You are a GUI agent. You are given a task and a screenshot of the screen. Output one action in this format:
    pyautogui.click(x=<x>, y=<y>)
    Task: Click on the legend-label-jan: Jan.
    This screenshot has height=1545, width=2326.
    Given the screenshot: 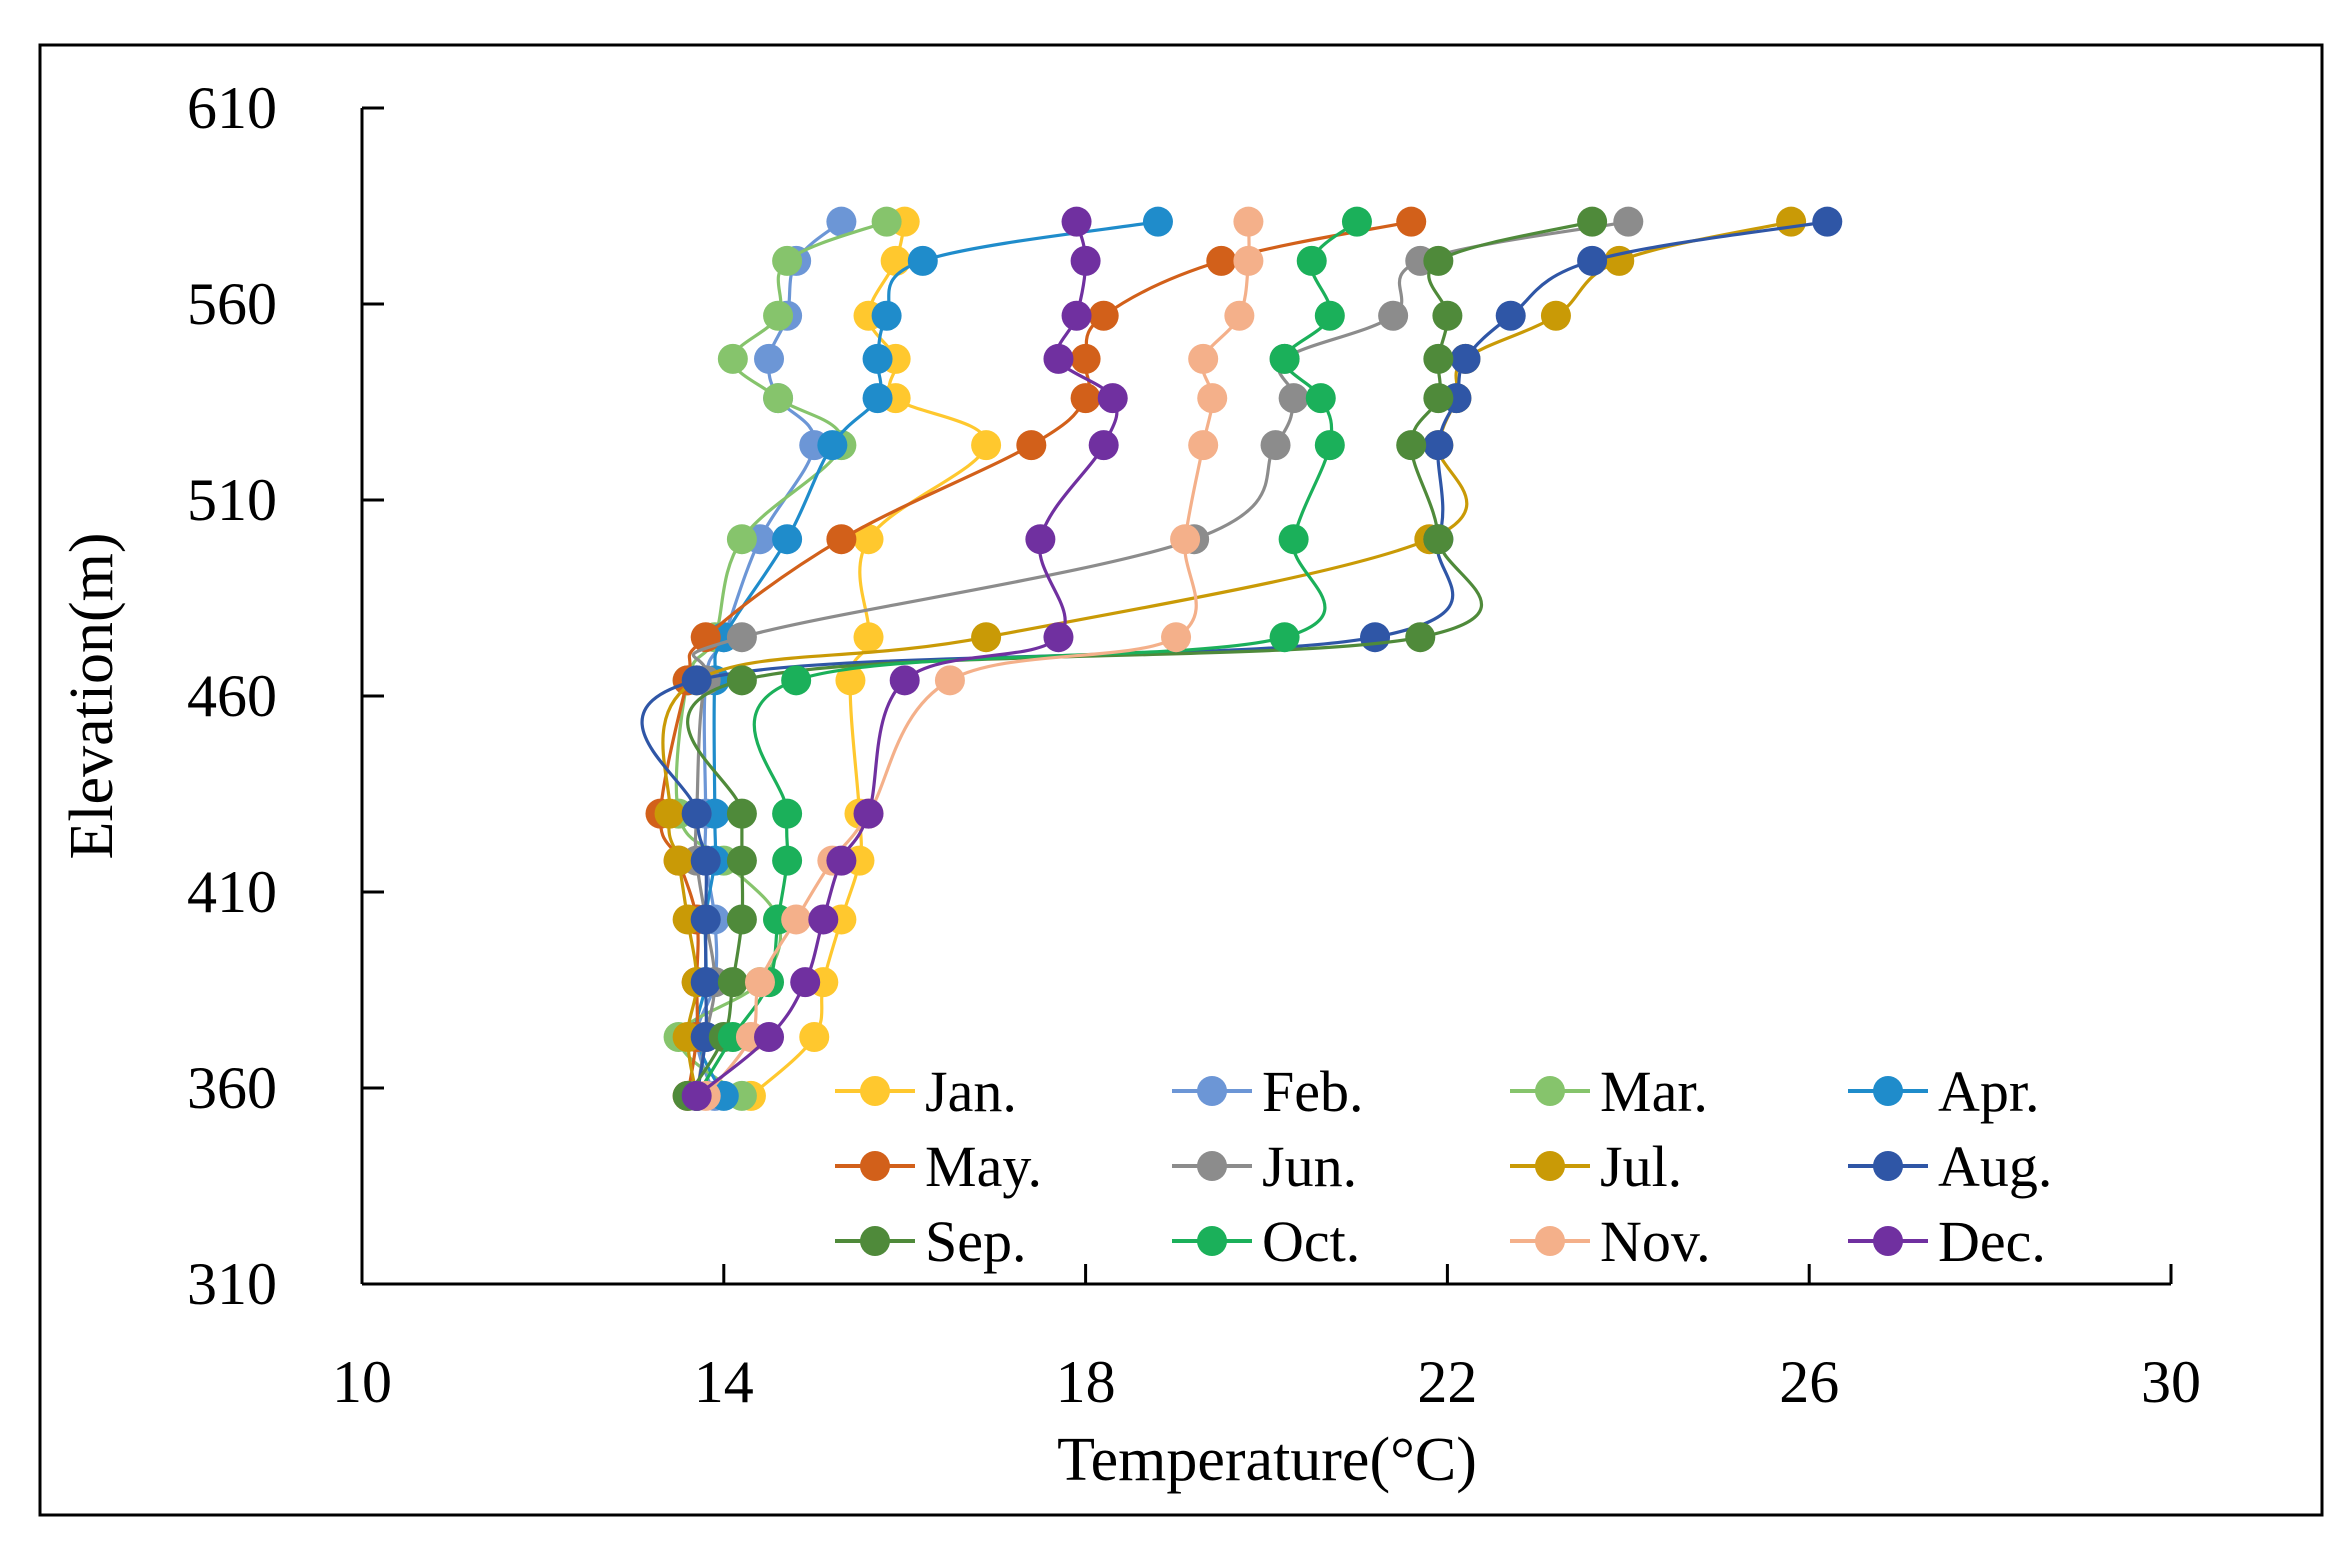 What is the action you would take?
    pyautogui.click(x=971, y=1091)
    